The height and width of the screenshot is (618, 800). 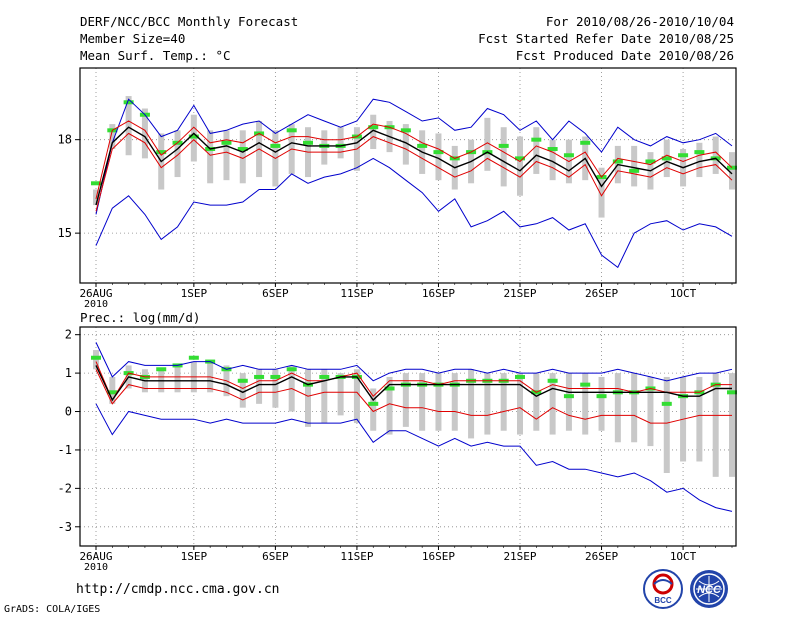 What do you see at coordinates (275, 293) in the screenshot?
I see `x-tick-label: 6SEP` at bounding box center [275, 293].